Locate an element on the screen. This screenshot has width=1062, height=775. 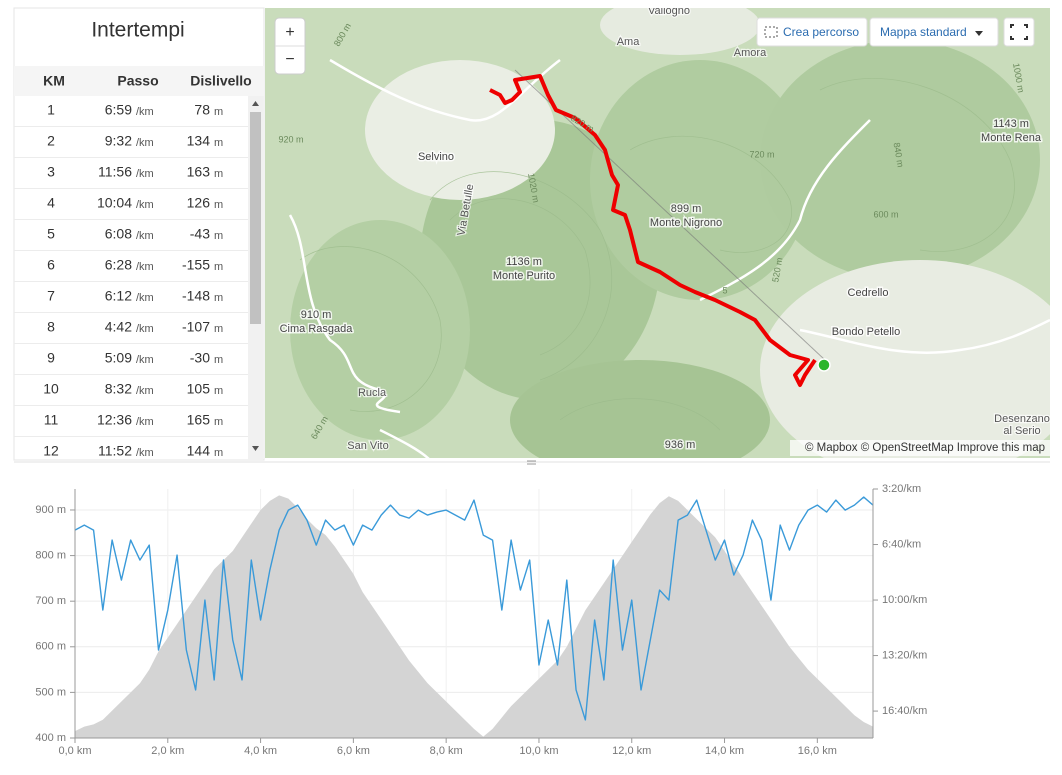
x-tick-label: 14,0 km is located at coordinates (724, 751).